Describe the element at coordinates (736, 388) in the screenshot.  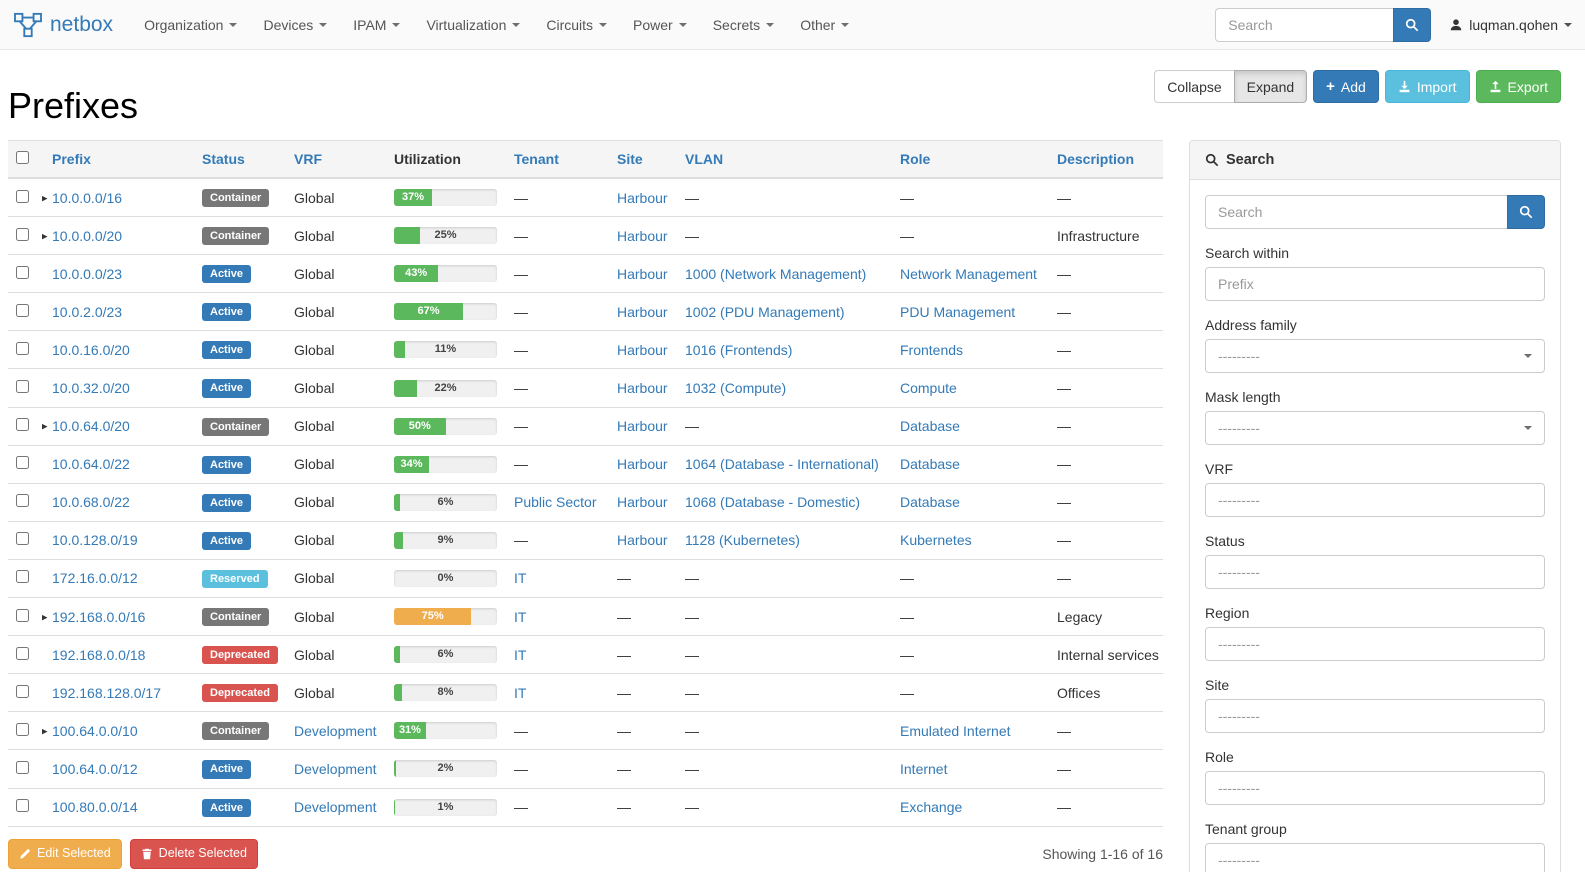
I see `vlan-link: 1032 (Compute)` at that location.